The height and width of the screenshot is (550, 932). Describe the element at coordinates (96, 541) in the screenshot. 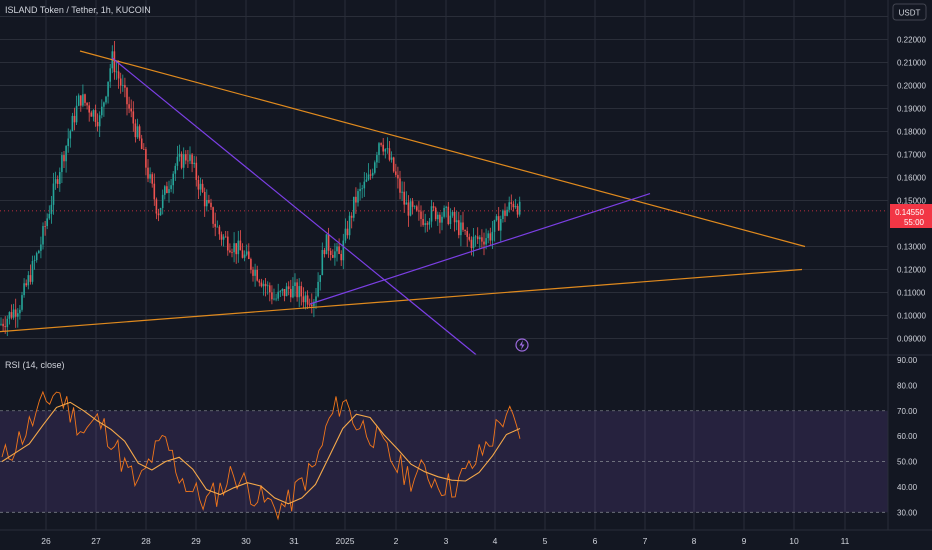

I see `time-tick-label: 27` at that location.